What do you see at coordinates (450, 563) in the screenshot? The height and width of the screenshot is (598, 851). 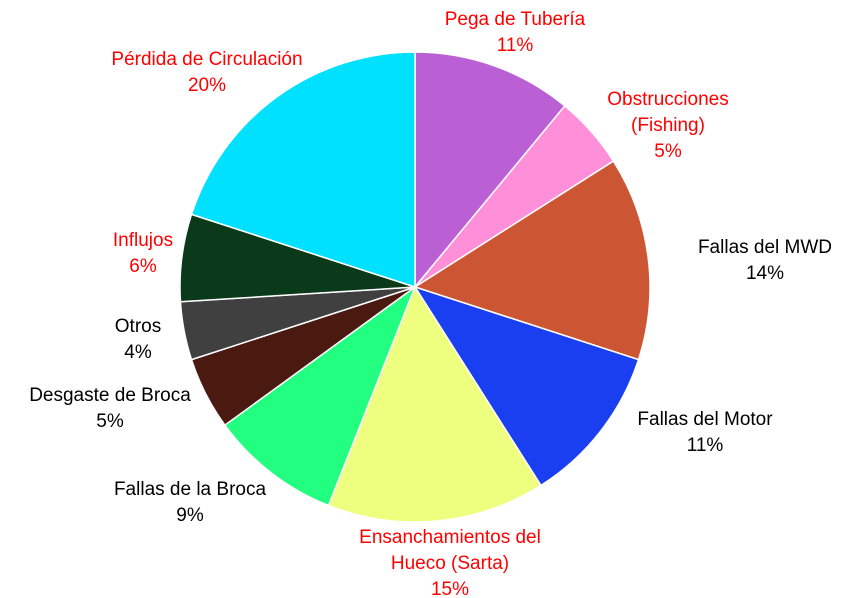 I see `label-line: Hueco (Sarta)` at bounding box center [450, 563].